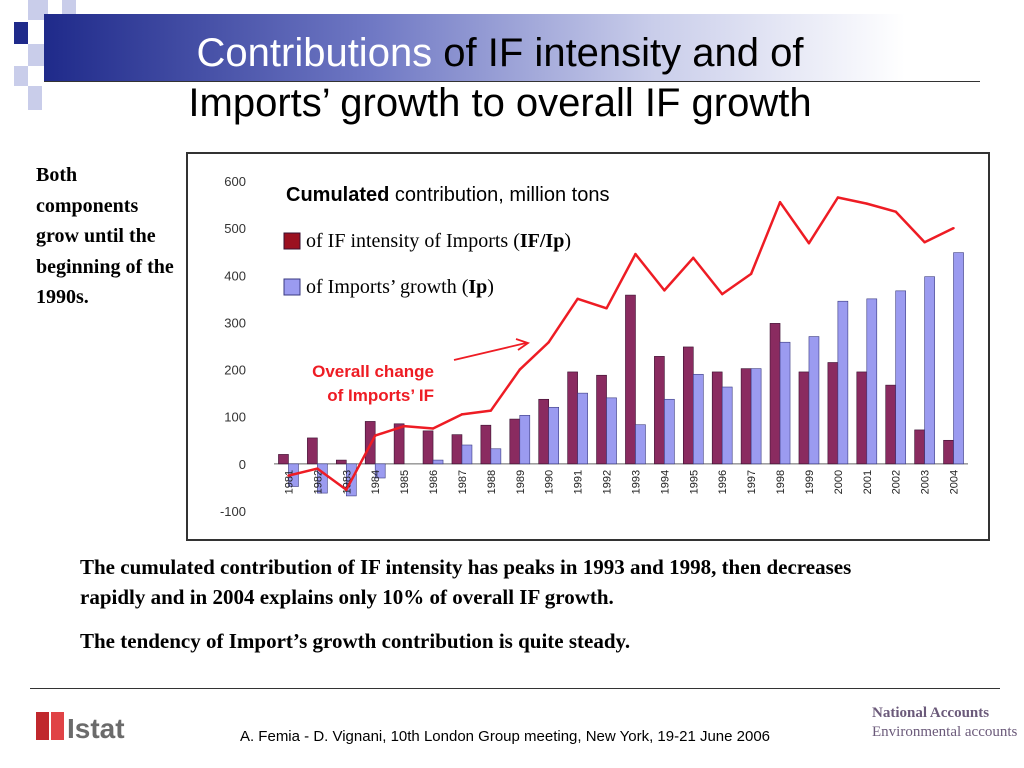 This screenshot has width=1024, height=768. I want to click on x-tick-label: 1995, so click(694, 482).